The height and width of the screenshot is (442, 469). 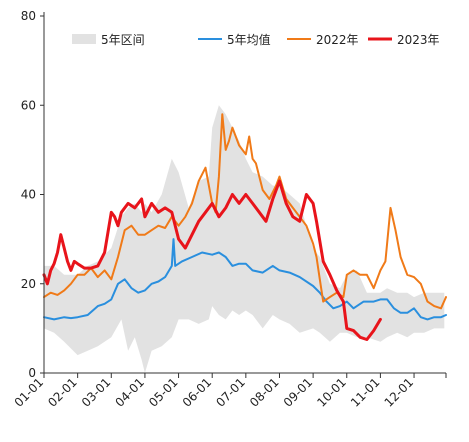 I want to click on x-tick-label: 10-01, so click(x=331, y=392).